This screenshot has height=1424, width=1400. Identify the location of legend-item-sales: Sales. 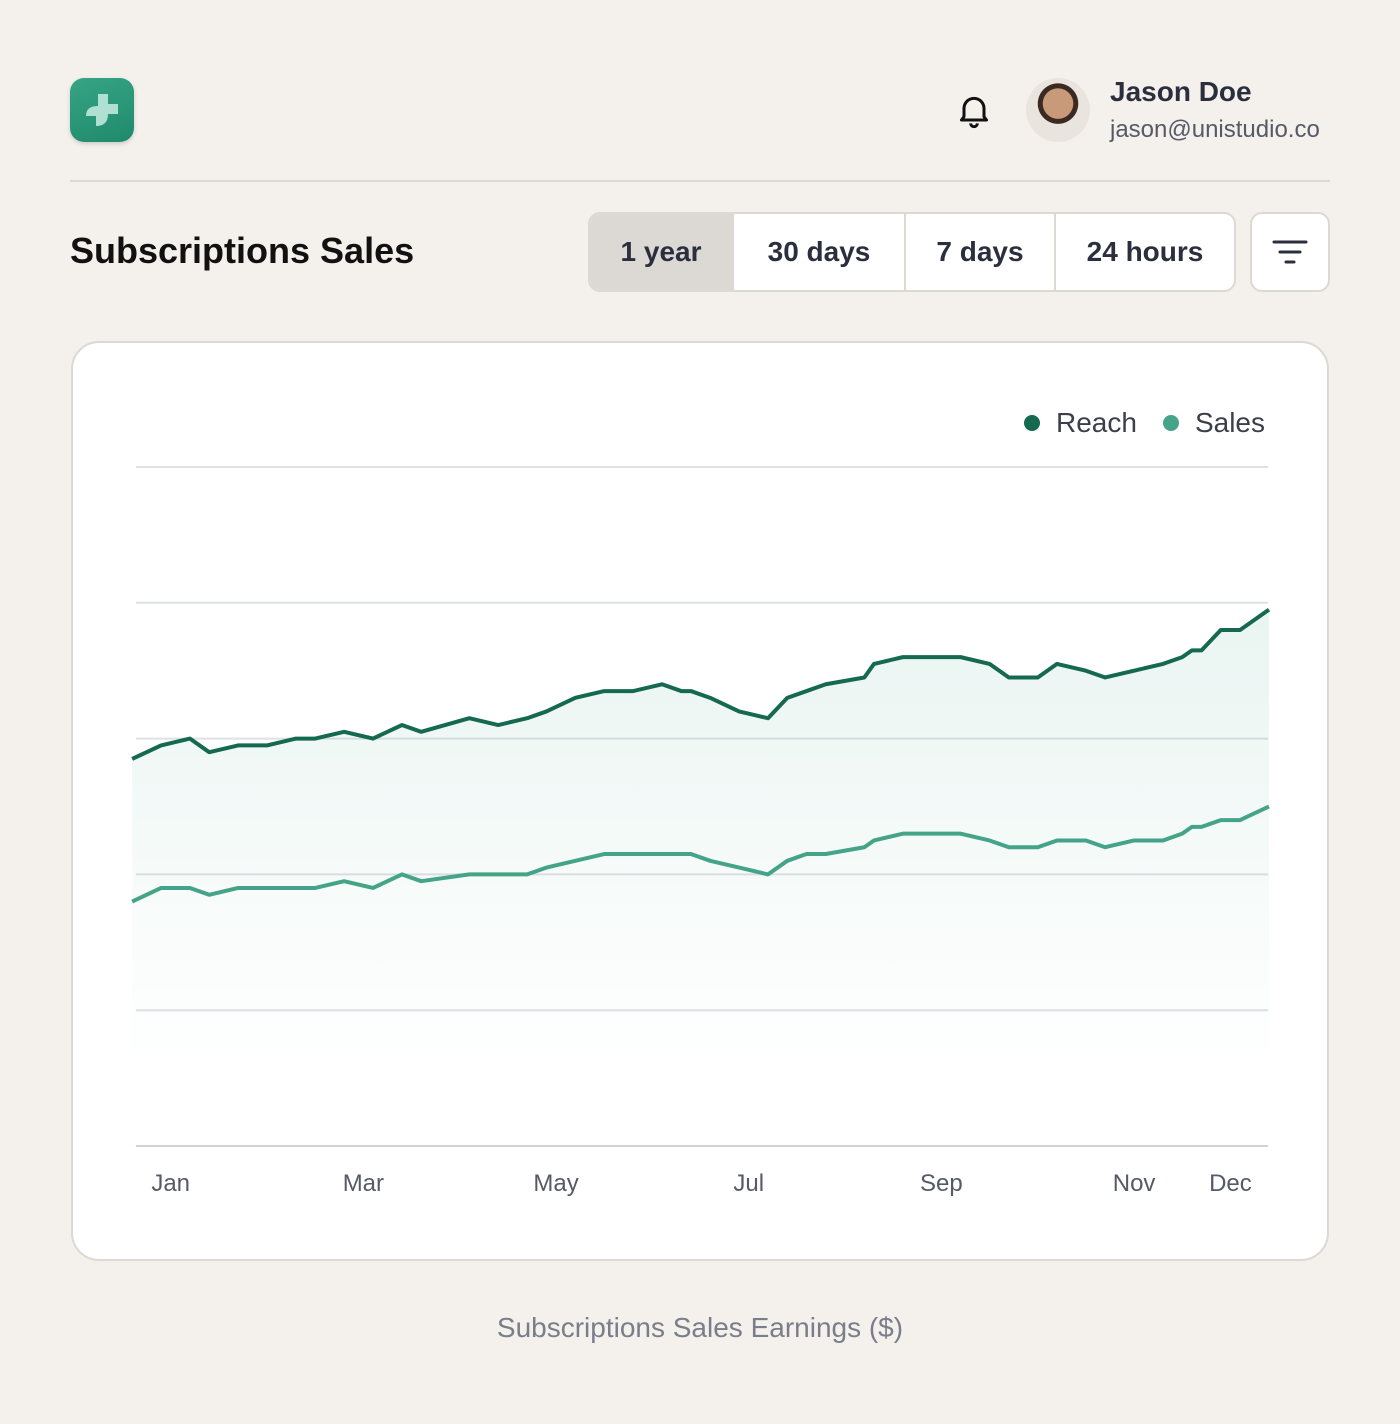
(1213, 423).